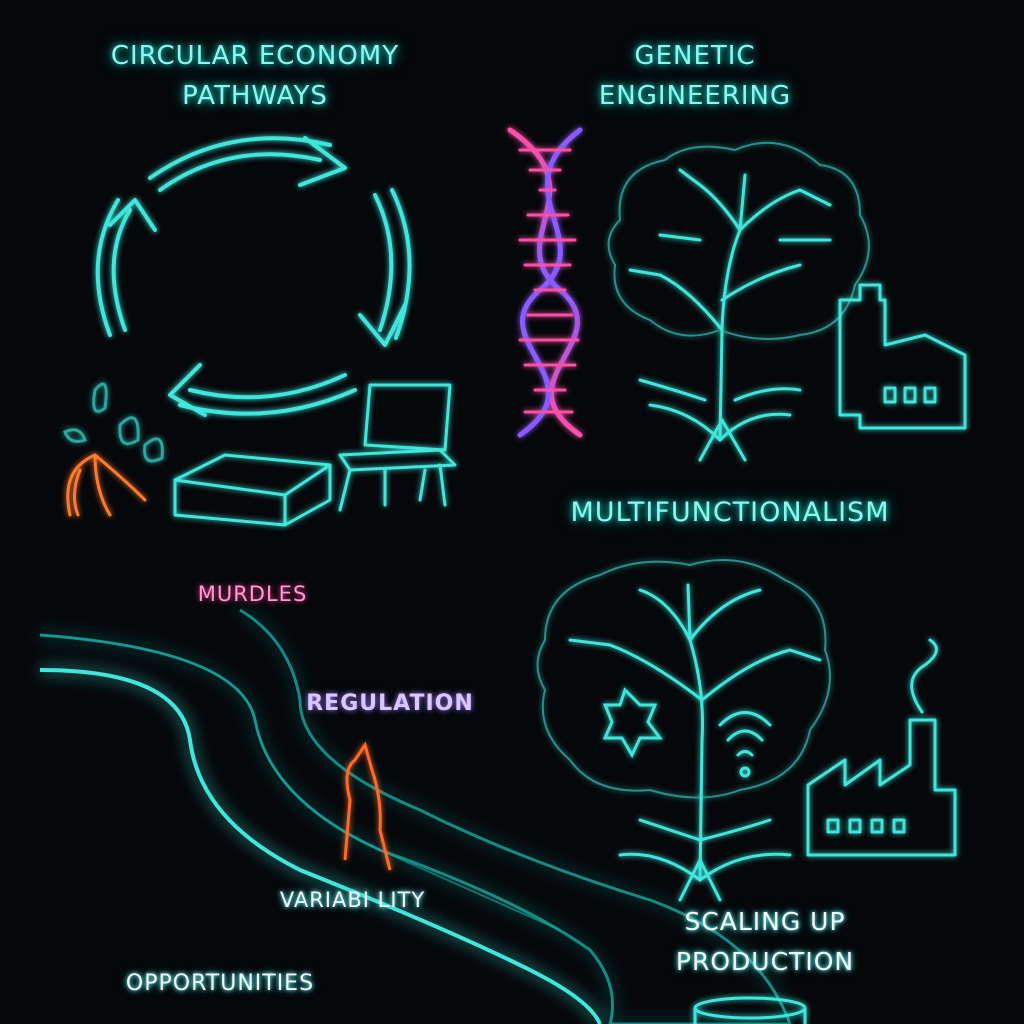  What do you see at coordinates (255, 76) in the screenshot?
I see `label-circular-economy: CIRCULAR ECONOMY PATHWAYS` at bounding box center [255, 76].